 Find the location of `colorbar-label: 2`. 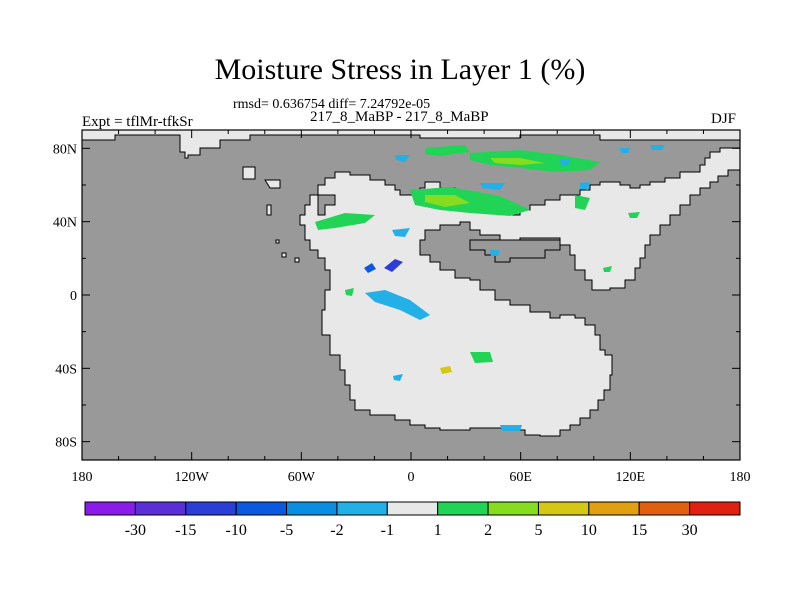

colorbar-label: 2 is located at coordinates (488, 530).